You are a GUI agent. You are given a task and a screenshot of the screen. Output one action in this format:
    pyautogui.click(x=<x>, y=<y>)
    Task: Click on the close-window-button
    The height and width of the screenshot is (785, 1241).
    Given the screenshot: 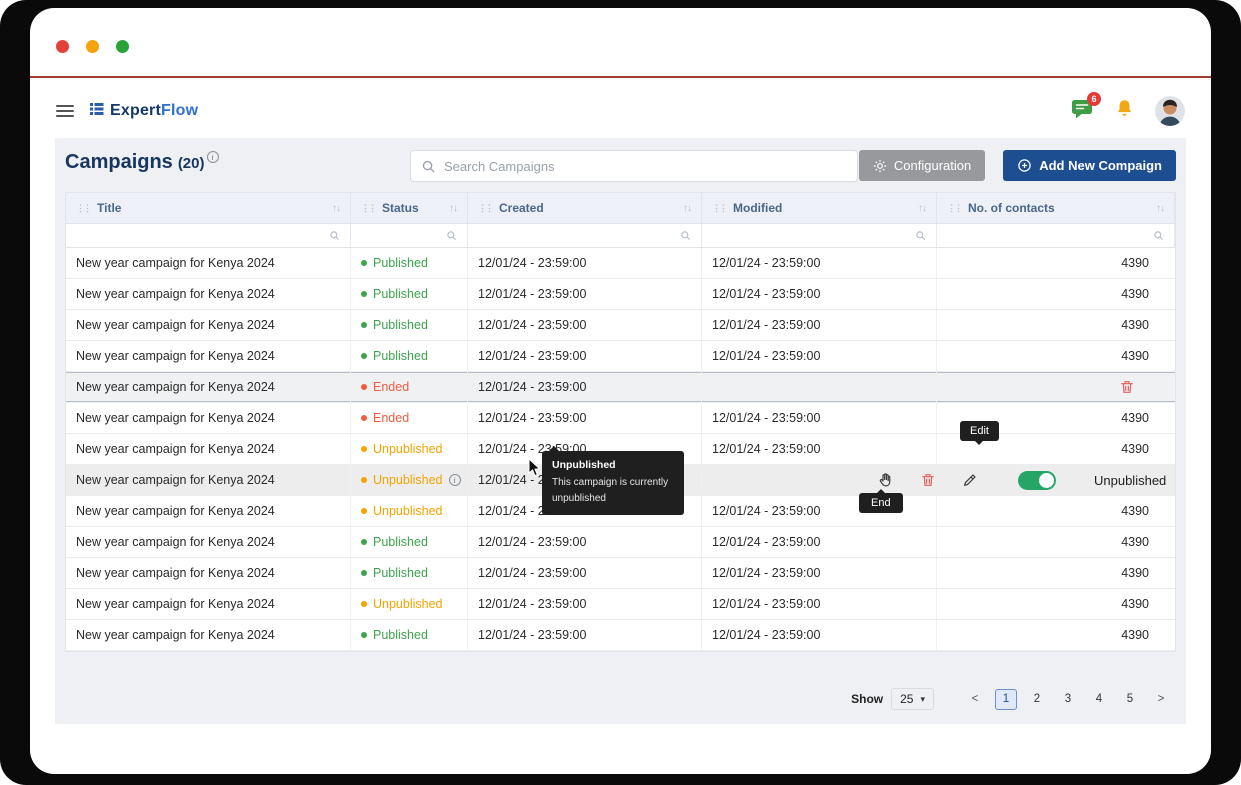 What is the action you would take?
    pyautogui.click(x=62, y=46)
    